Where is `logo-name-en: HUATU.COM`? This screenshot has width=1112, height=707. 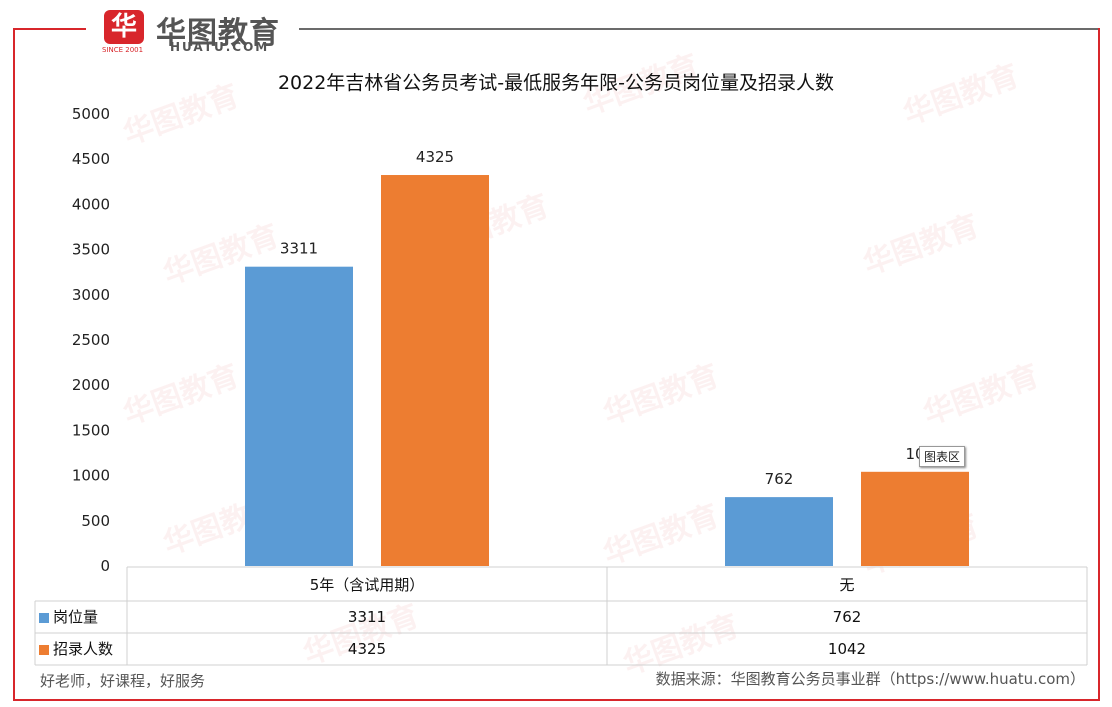 logo-name-en: HUATU.COM is located at coordinates (220, 47).